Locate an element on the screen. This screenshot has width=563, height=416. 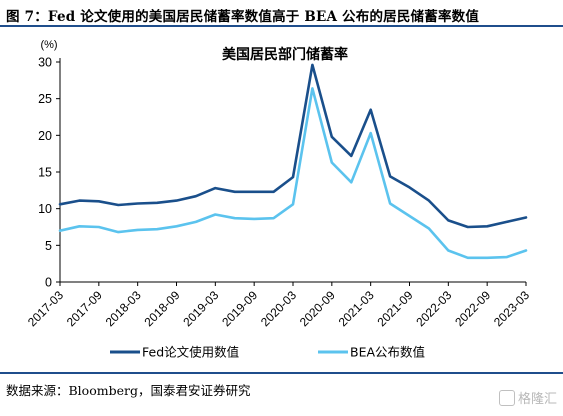
y-unit-label: (%) is located at coordinates (48, 45).